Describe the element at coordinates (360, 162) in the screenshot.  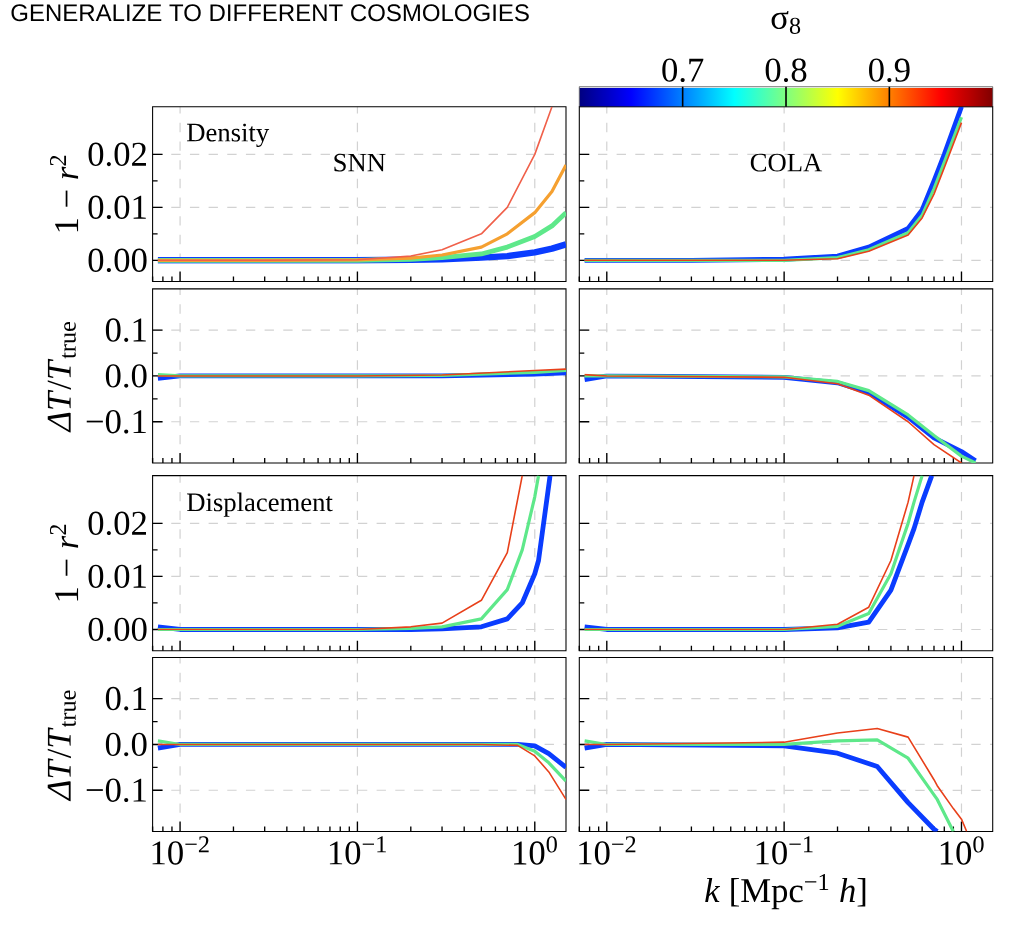
I see `annotation: SNN` at that location.